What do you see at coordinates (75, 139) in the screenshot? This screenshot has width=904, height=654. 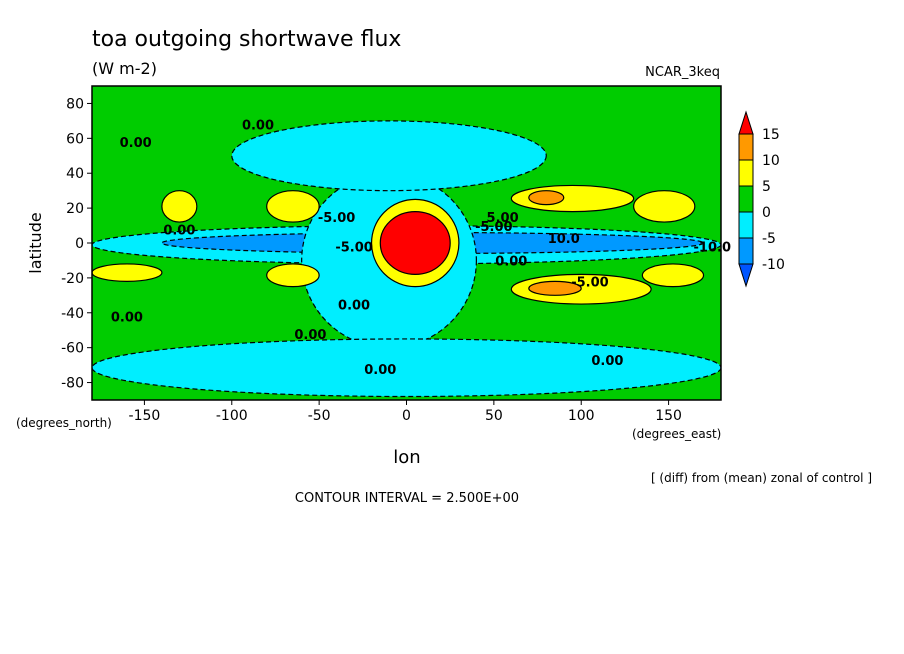 I see `y-tick-label: 60` at bounding box center [75, 139].